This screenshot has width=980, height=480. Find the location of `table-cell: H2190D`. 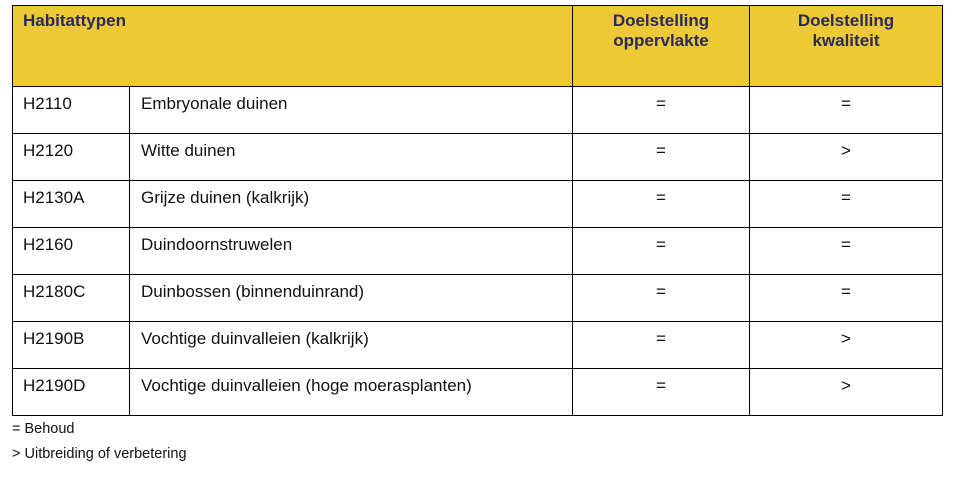

table-cell: H2190D is located at coordinates (71, 392).